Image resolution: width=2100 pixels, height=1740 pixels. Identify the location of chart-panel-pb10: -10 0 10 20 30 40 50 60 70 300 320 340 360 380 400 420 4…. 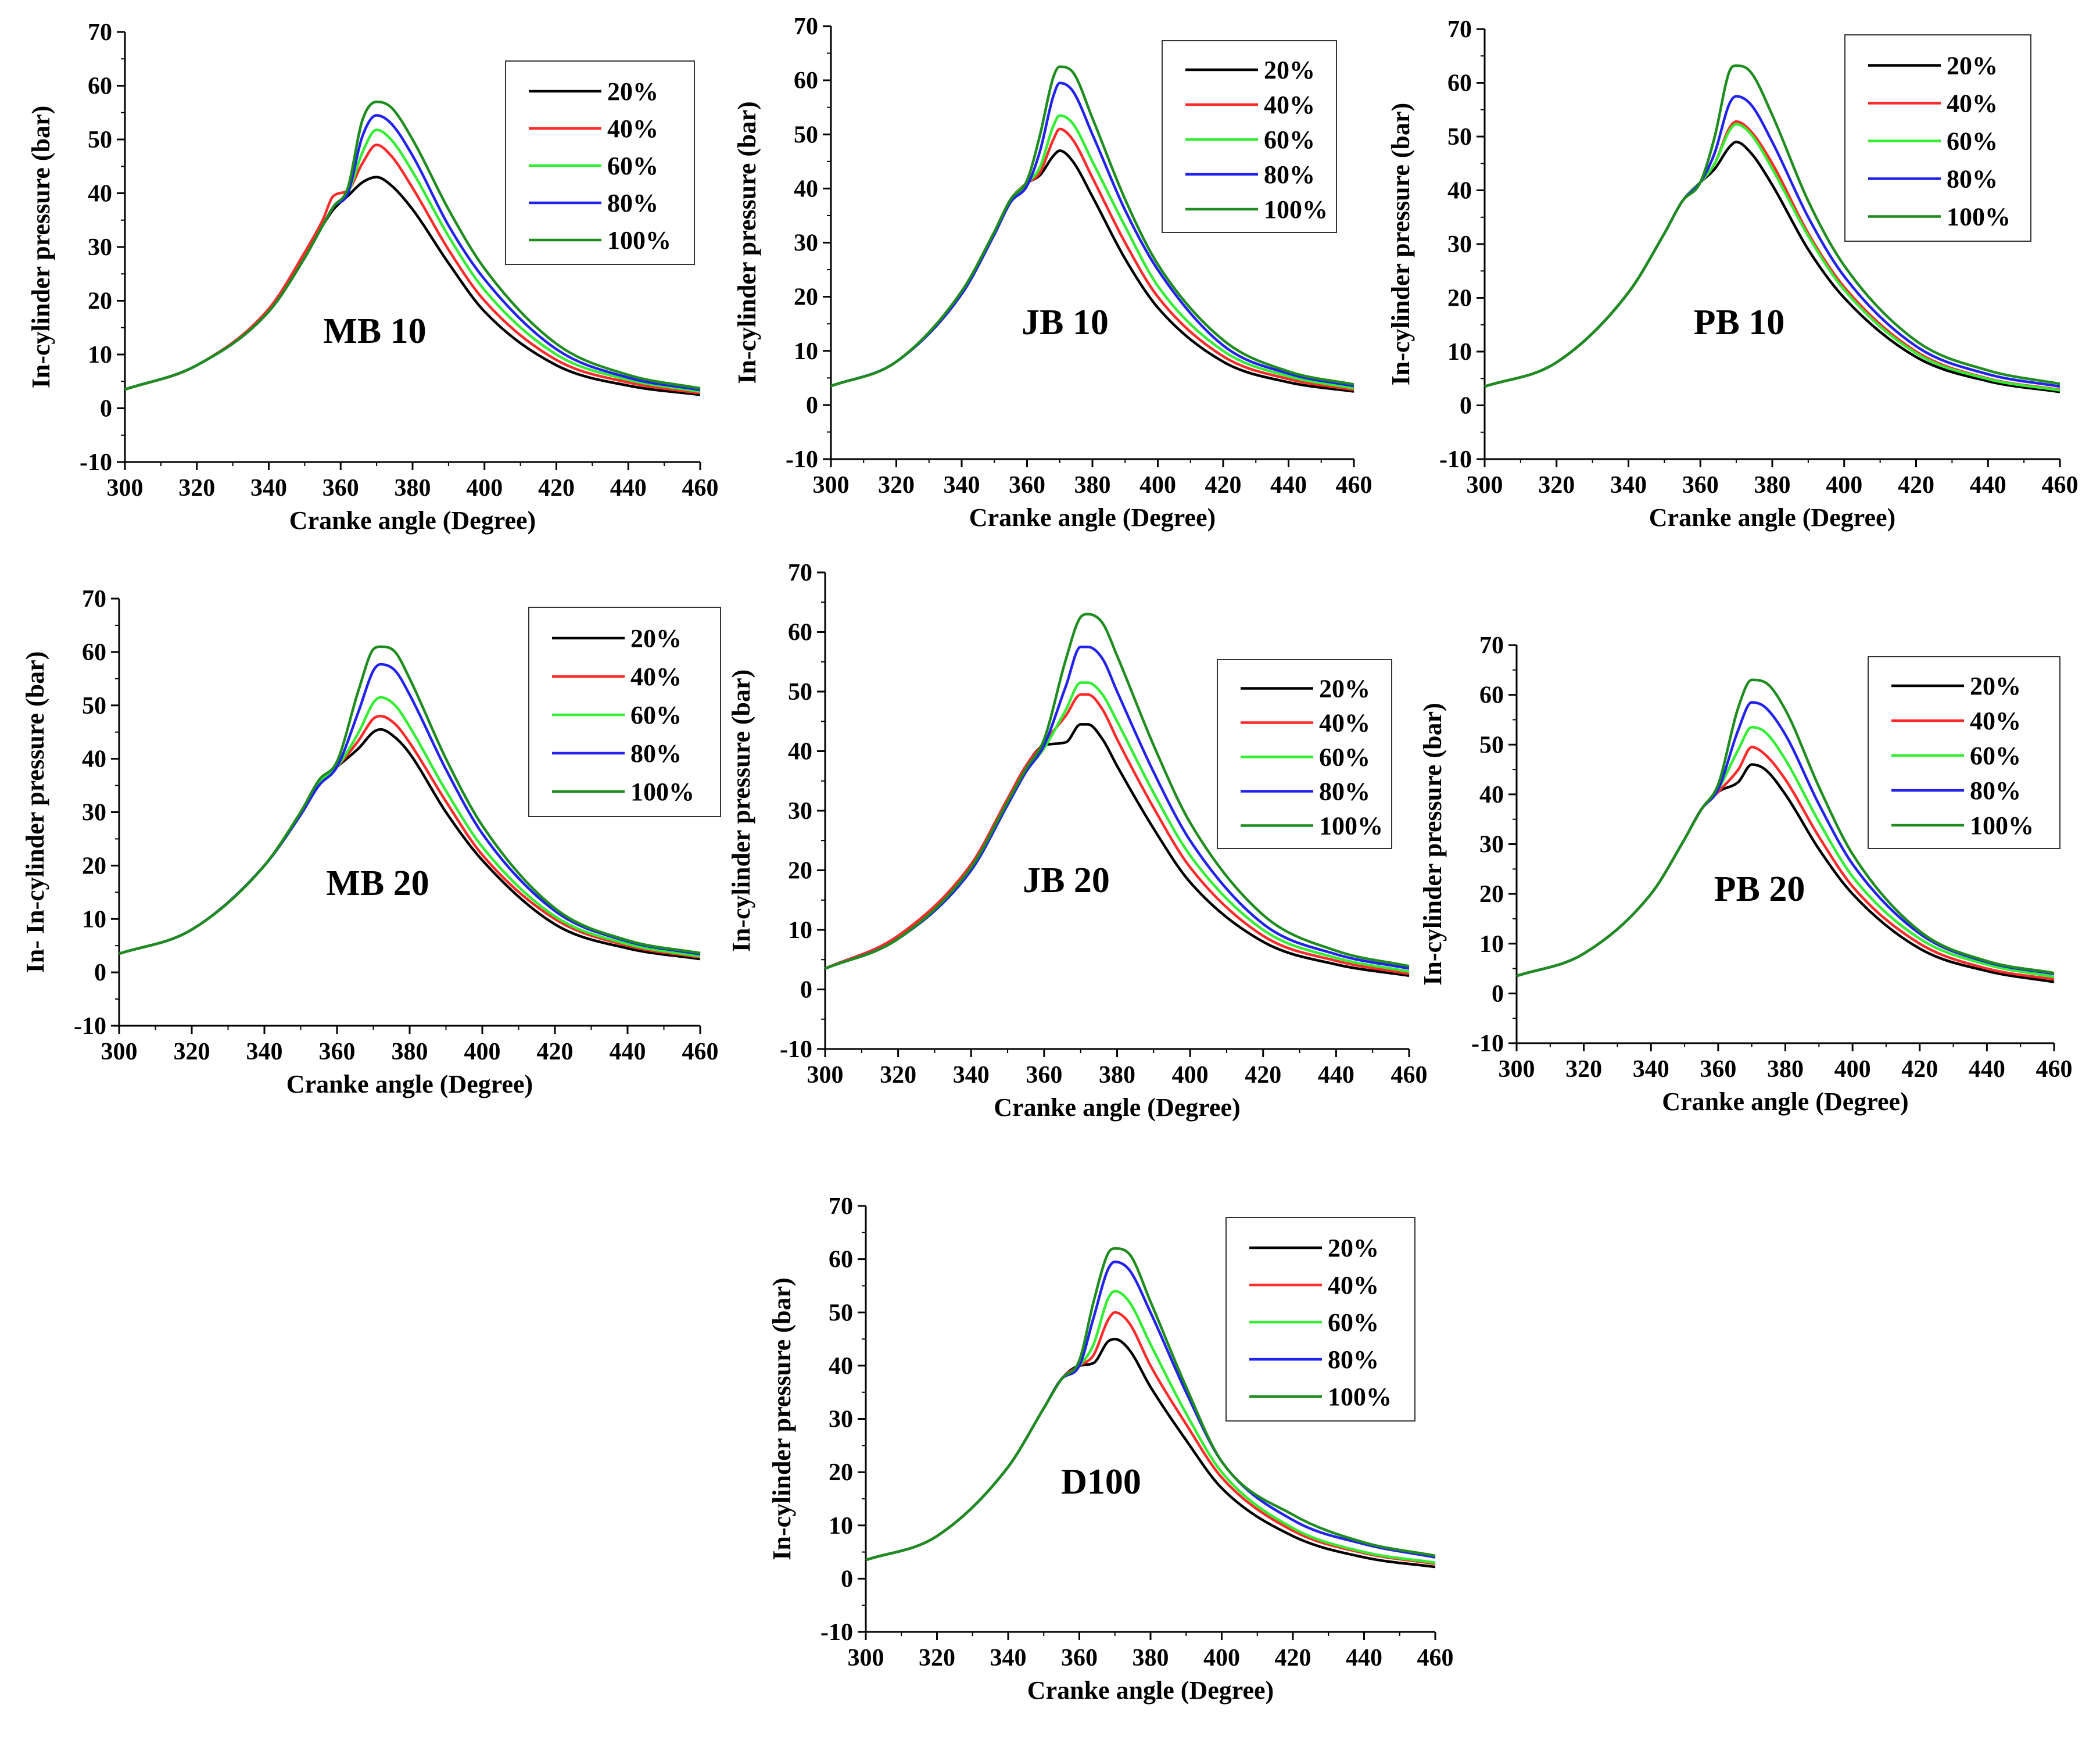
(1732, 274).